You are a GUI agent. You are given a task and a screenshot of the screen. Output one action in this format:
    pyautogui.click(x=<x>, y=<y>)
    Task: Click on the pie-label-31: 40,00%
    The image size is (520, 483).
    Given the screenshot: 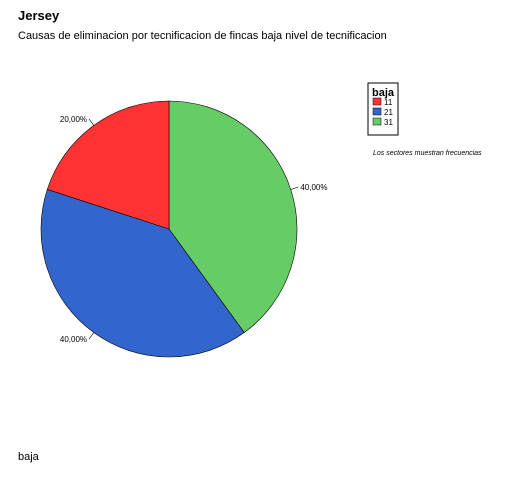 What is the action you would take?
    pyautogui.click(x=313, y=187)
    